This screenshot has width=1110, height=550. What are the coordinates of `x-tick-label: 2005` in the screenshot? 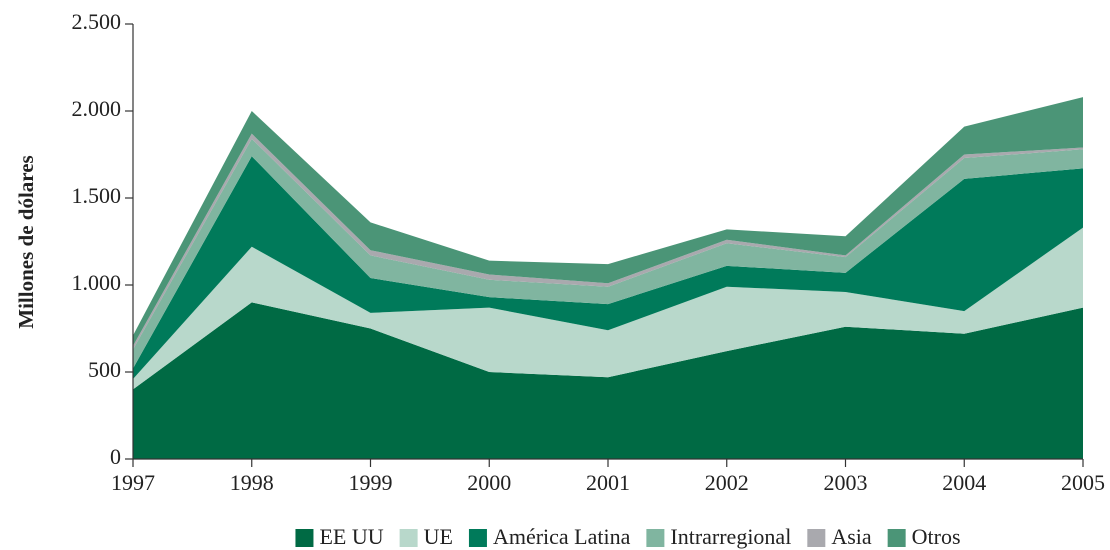 It's located at (1083, 482).